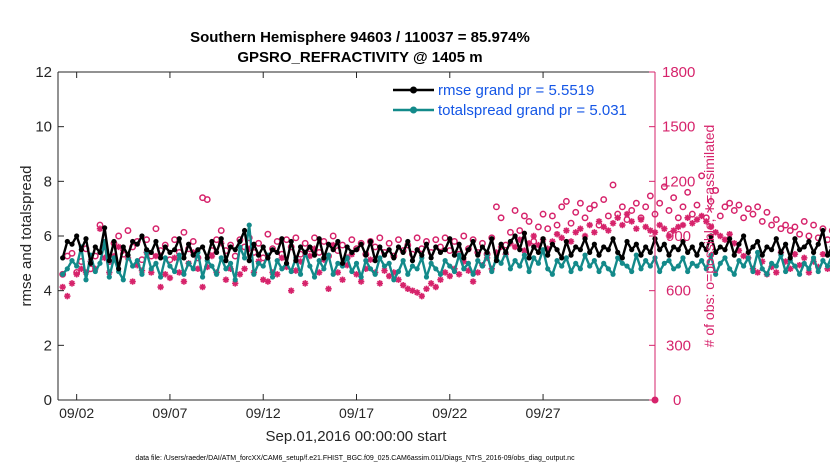 This screenshot has height=470, width=830. I want to click on x-tick-label: 09/12, so click(263, 413).